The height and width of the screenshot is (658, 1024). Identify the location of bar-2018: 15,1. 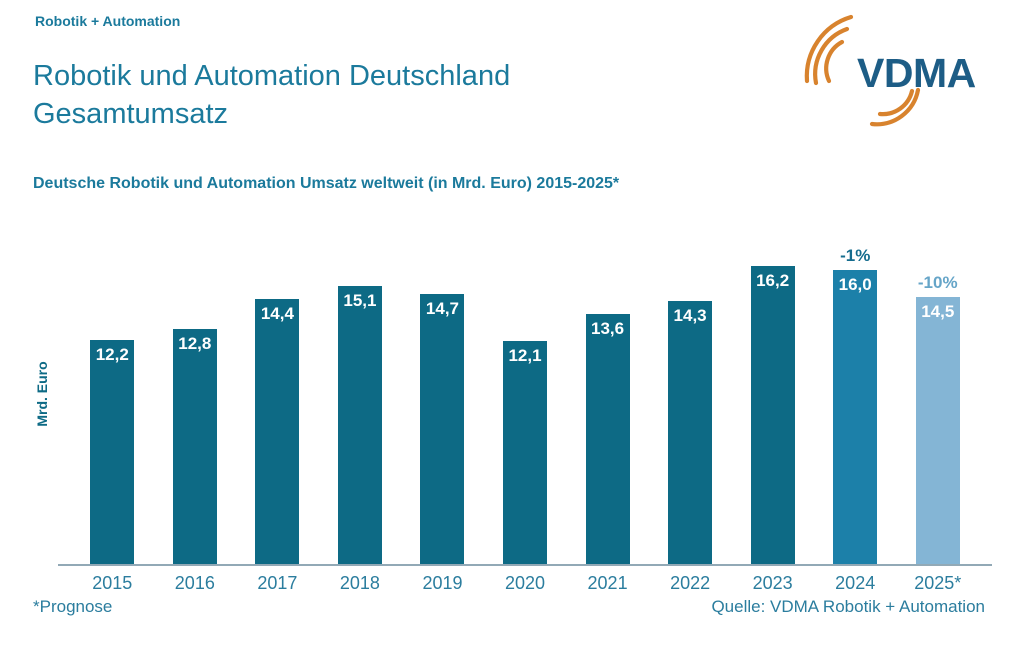
(359, 425).